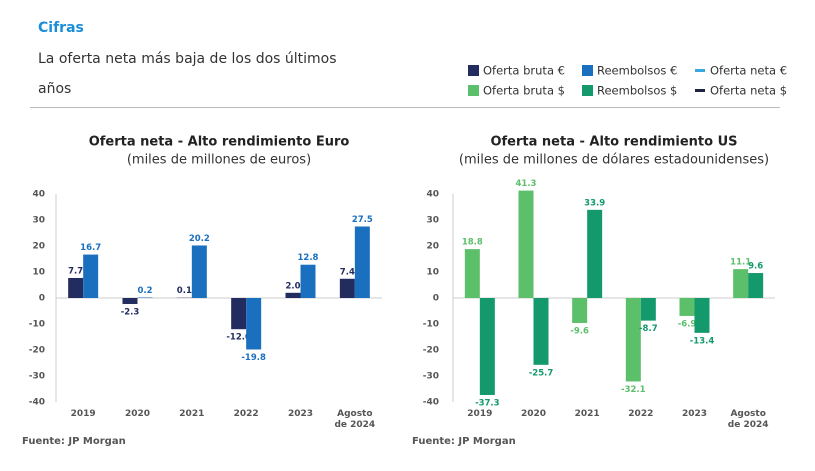  I want to click on value-label: -9.6, so click(579, 331).